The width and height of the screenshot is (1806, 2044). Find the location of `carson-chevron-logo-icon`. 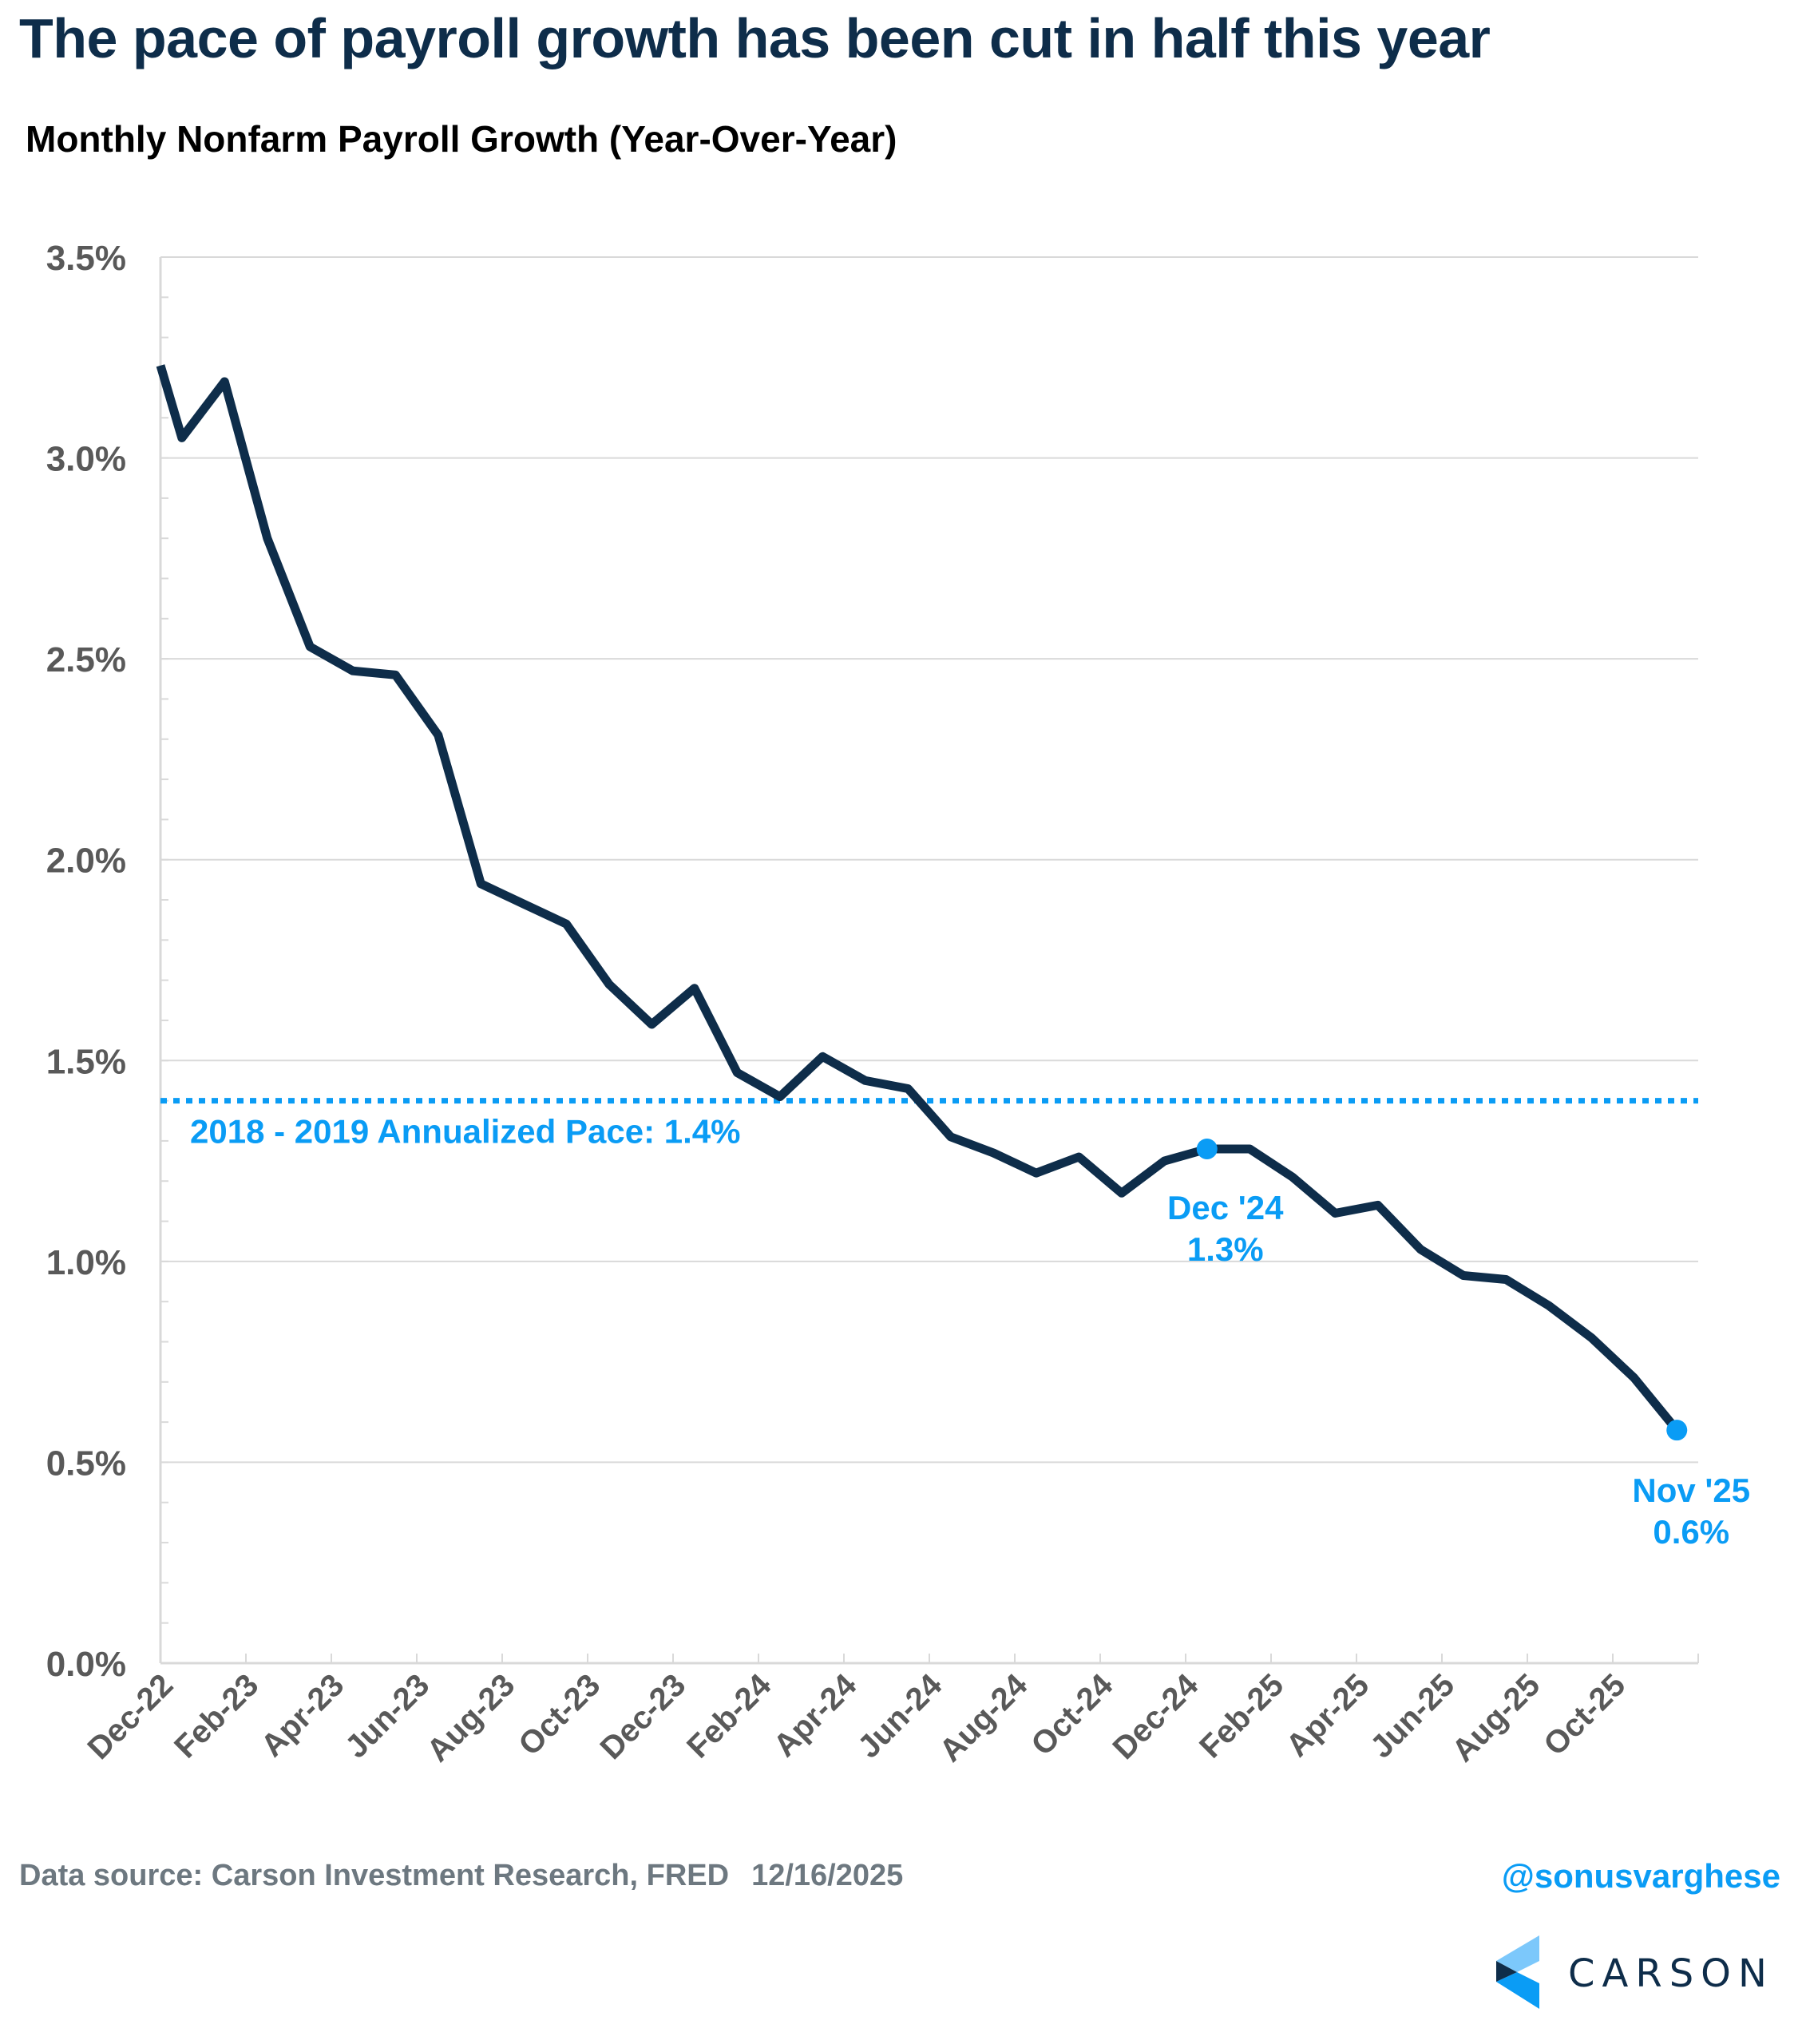

carson-chevron-logo-icon is located at coordinates (1518, 1972).